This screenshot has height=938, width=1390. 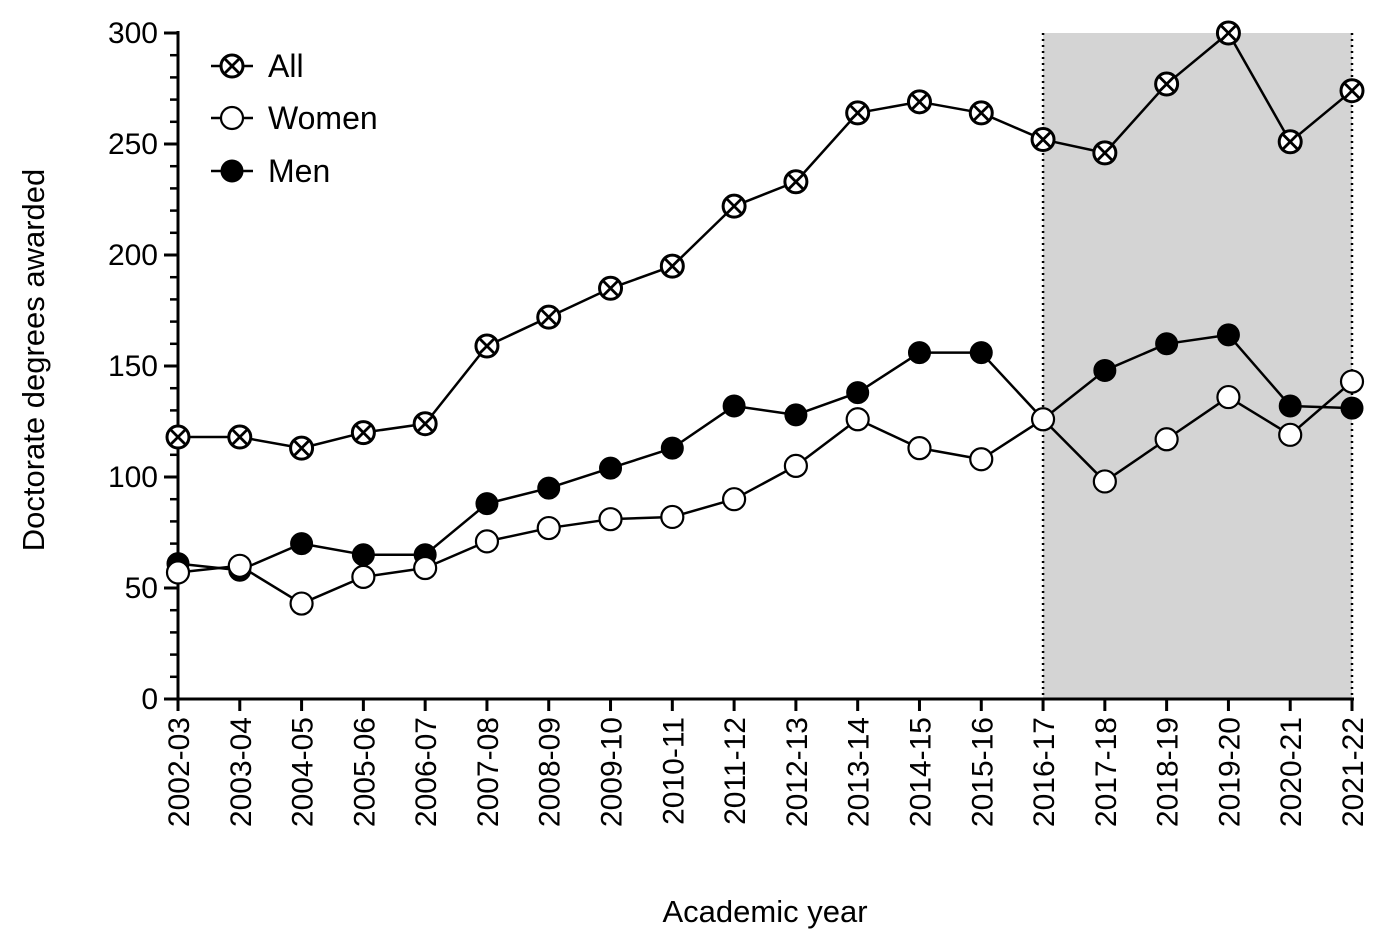 I want to click on y-tick-label: 150, so click(x=133, y=366).